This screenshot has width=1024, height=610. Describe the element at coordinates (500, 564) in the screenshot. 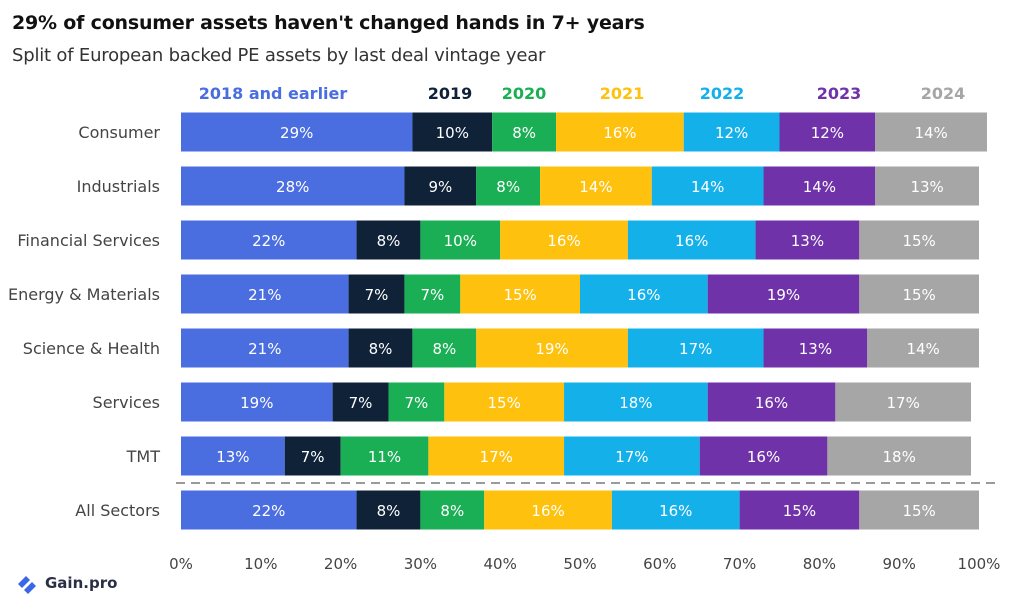

I see `x-tick-label: 40%` at that location.